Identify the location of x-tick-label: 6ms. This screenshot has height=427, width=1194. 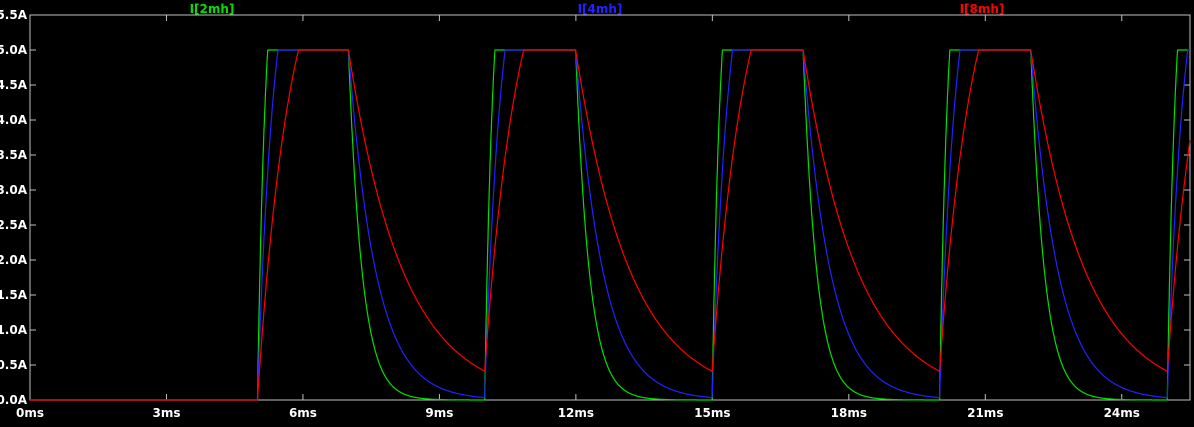
(303, 413).